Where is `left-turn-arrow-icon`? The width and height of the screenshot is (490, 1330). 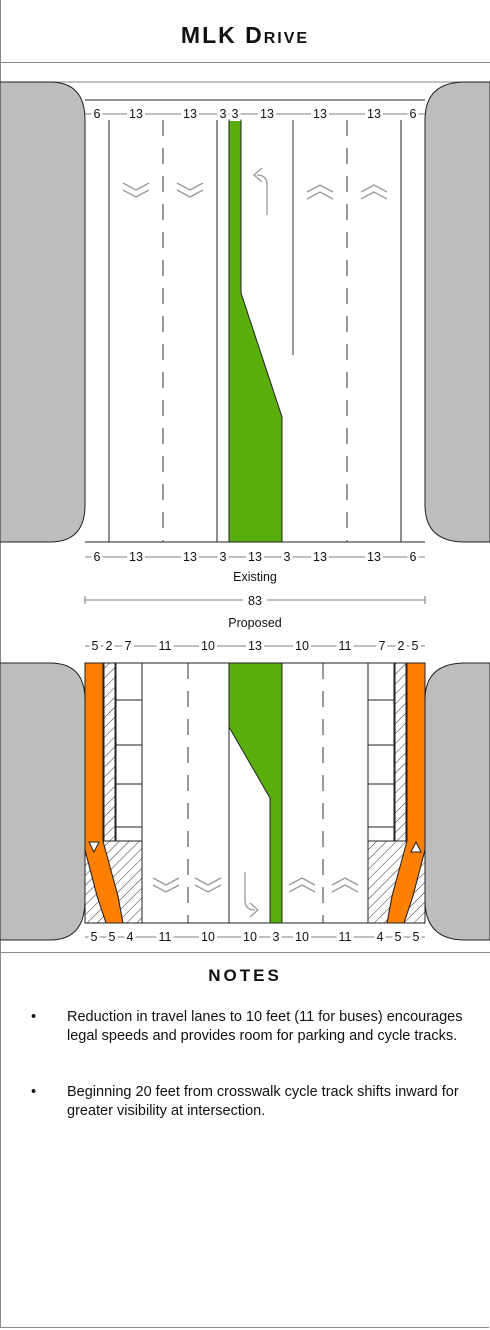 left-turn-arrow-icon is located at coordinates (260, 191).